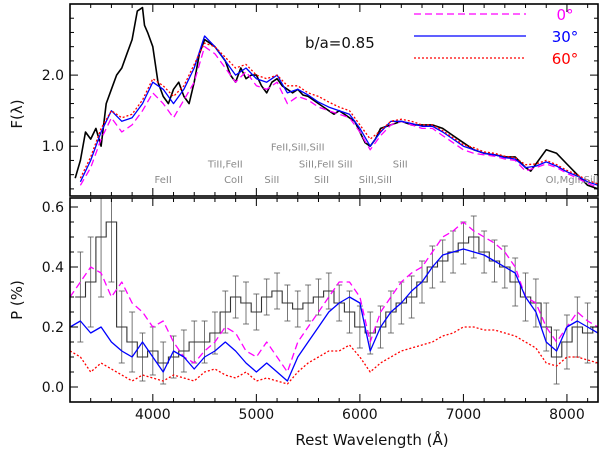 The width and height of the screenshot is (600, 453). Describe the element at coordinates (496, 37) in the screenshot. I see `legend: 0° 30° 60°` at that location.